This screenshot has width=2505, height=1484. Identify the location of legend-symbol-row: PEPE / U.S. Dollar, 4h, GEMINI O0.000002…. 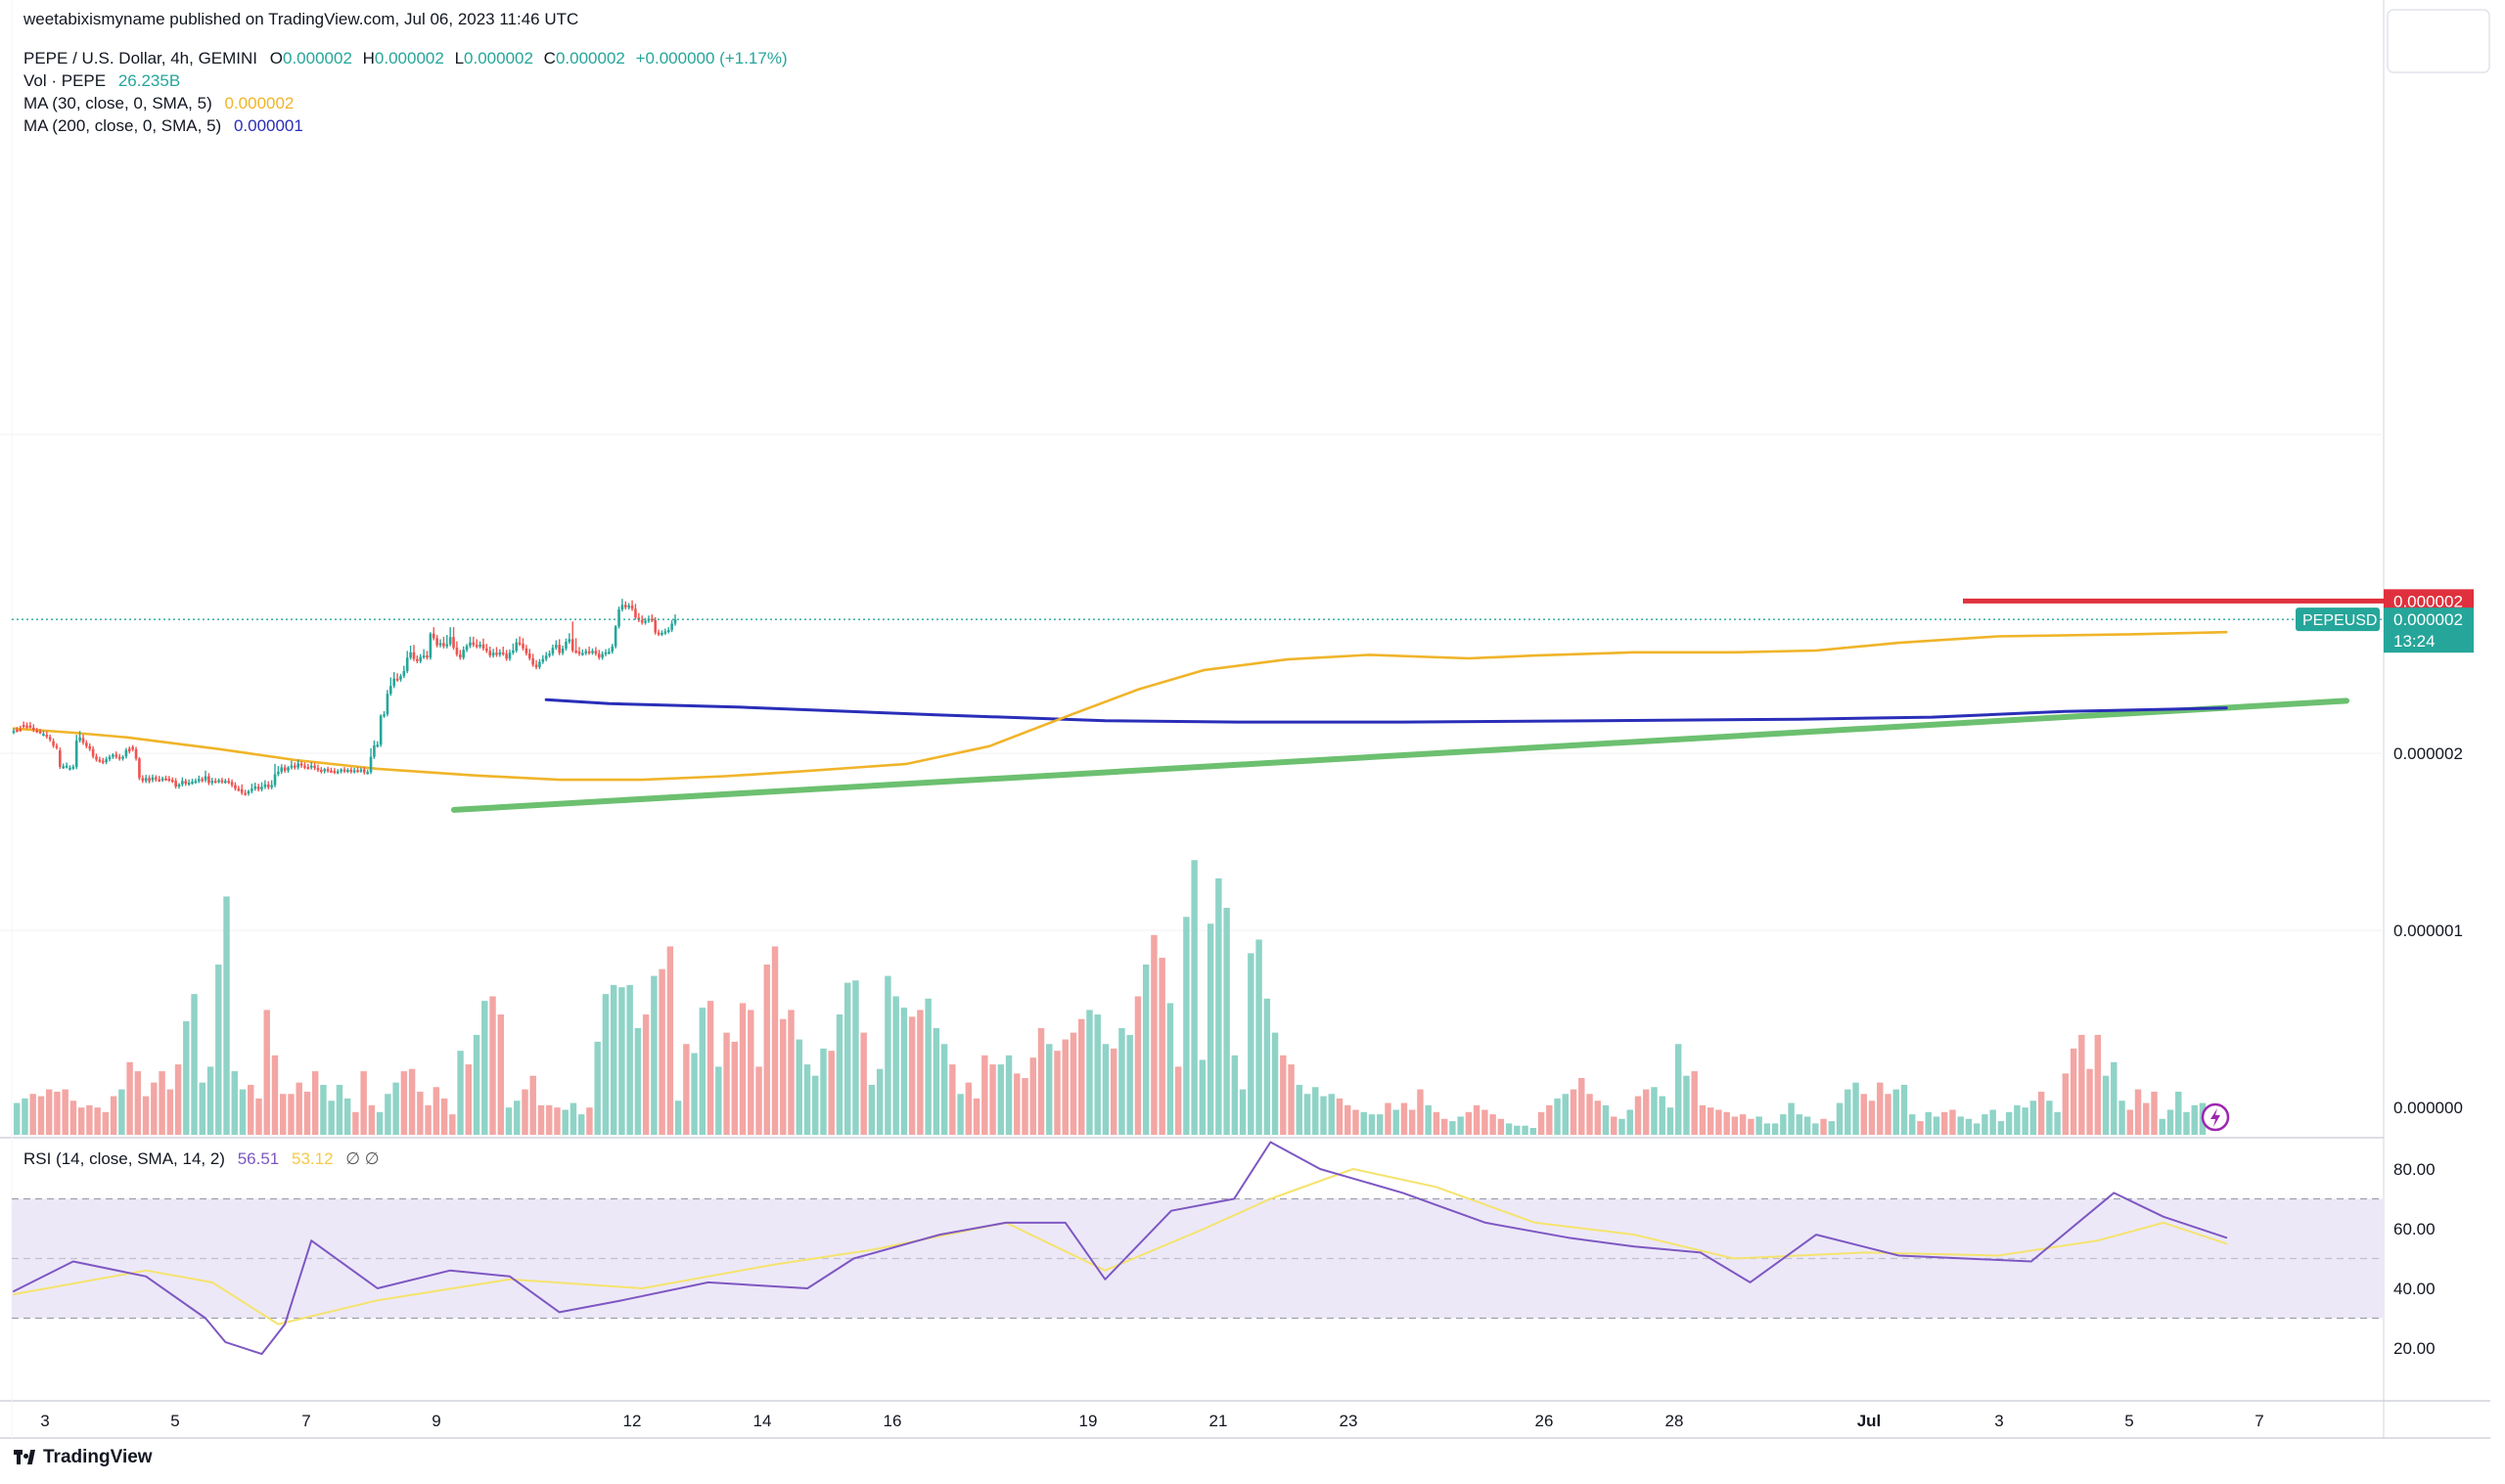
(405, 58).